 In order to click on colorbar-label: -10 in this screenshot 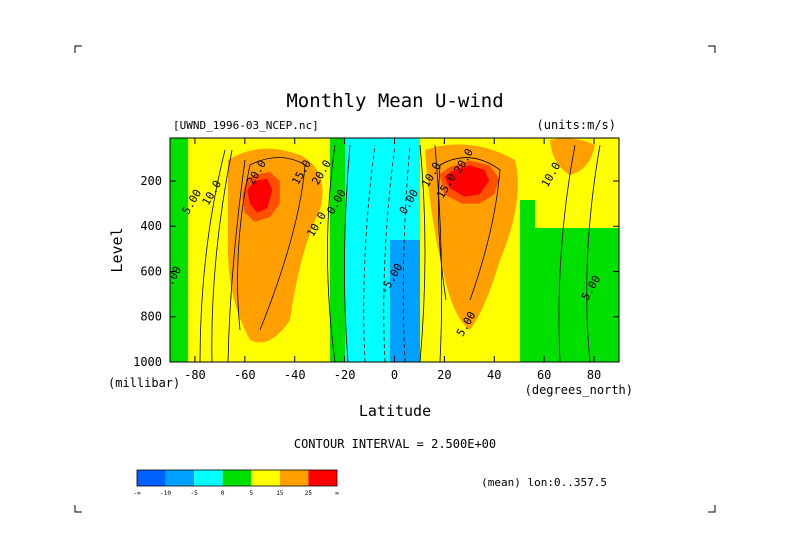, I will do `click(165, 493)`.